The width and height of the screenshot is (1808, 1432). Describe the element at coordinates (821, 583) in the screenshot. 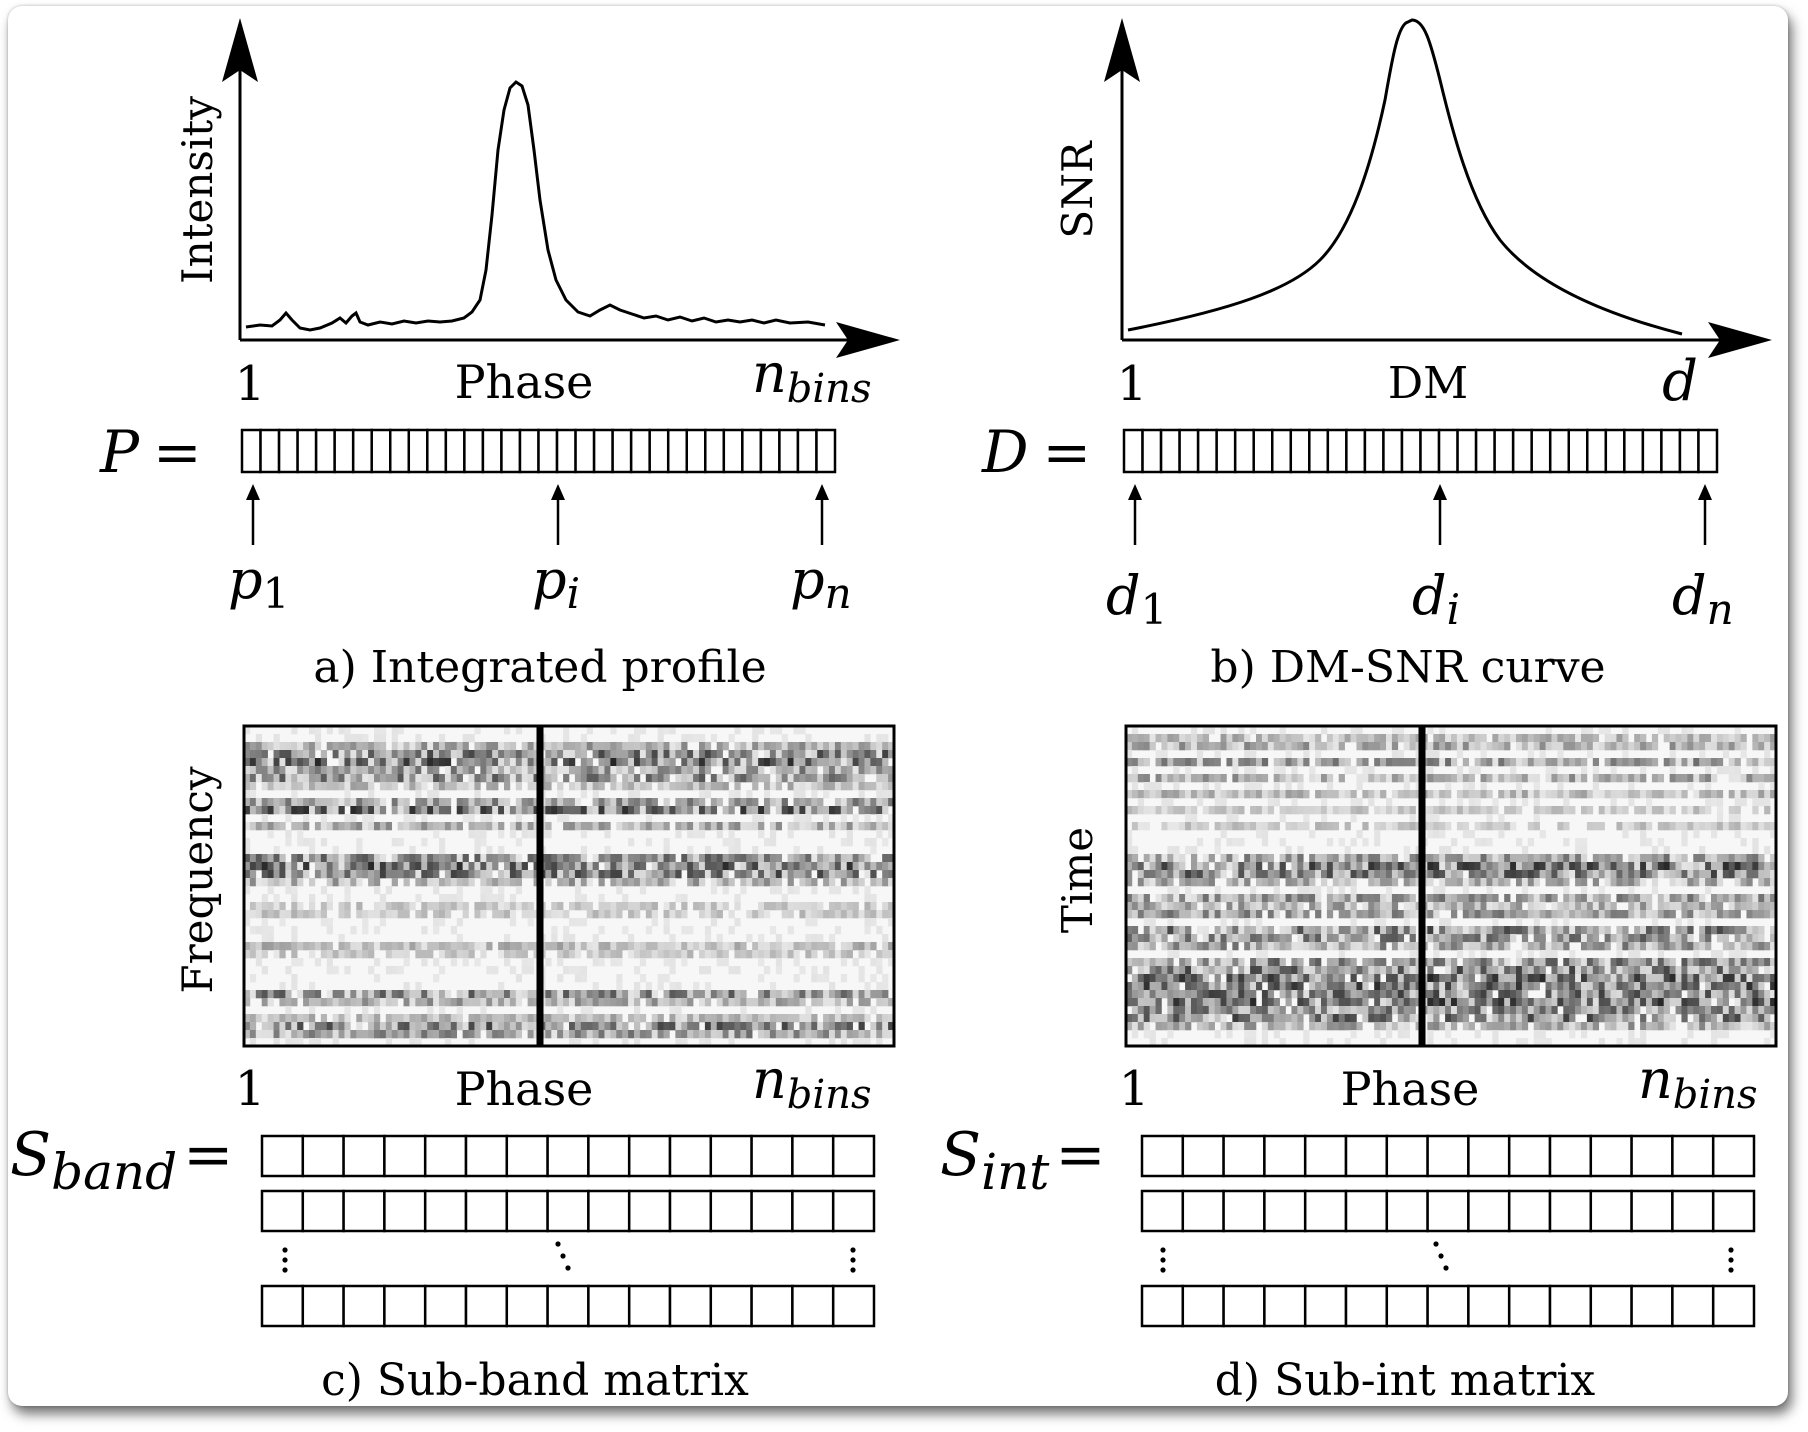

I see `svg-text: pn` at that location.